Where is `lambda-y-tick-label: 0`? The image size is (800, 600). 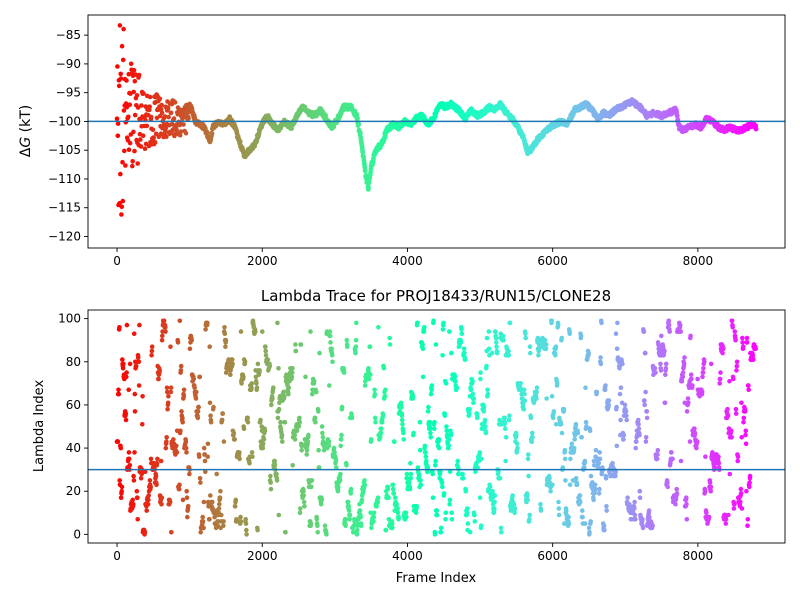
lambda-y-tick-label: 0 is located at coordinates (77, 534).